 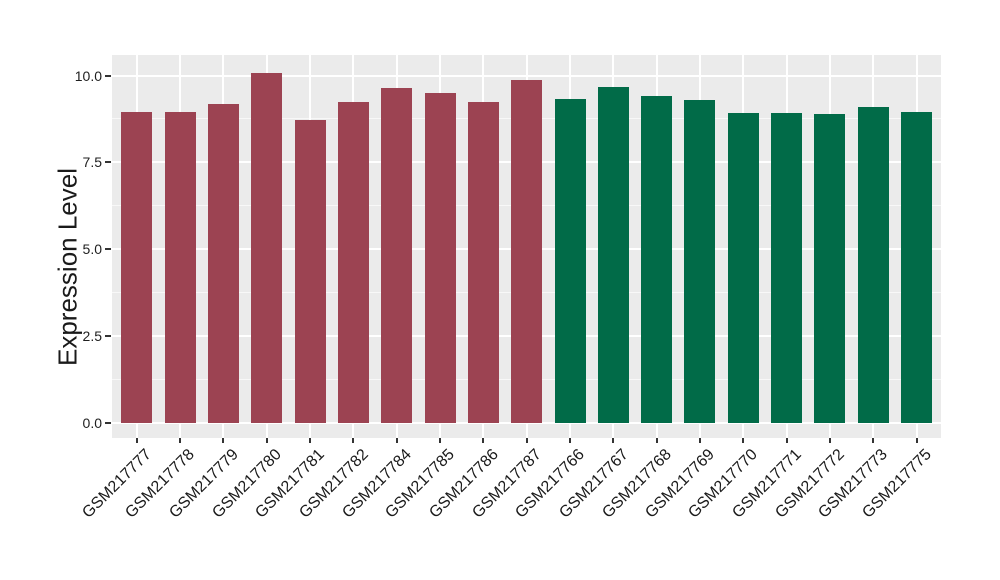 I want to click on y-tick-label: 2.5, so click(x=92, y=336).